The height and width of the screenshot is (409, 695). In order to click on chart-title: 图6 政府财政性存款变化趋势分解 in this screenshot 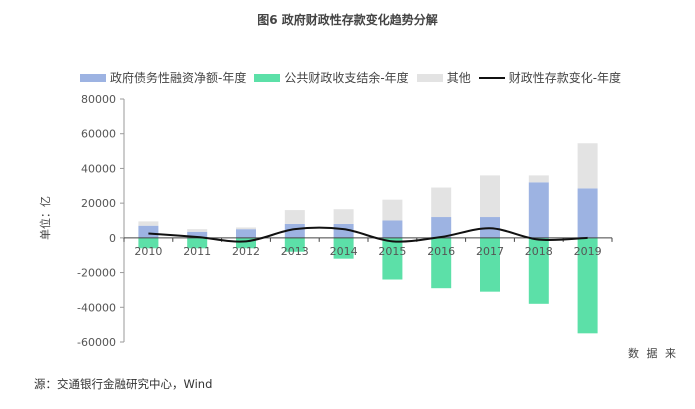, I will do `click(347, 20)`.